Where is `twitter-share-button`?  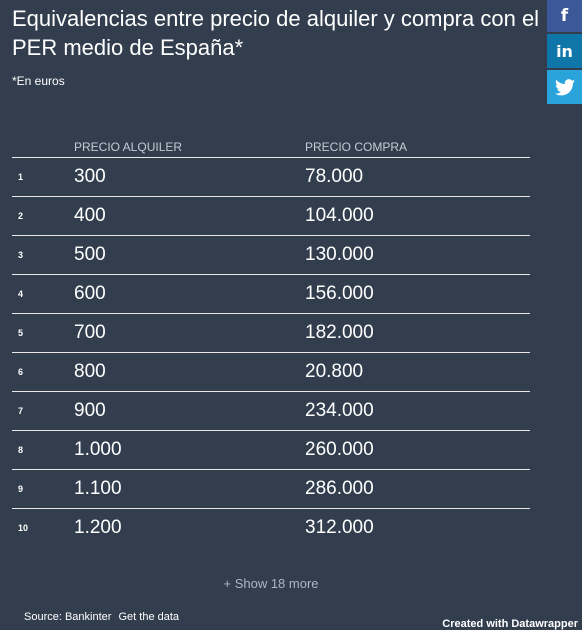
twitter-share-button is located at coordinates (564, 87).